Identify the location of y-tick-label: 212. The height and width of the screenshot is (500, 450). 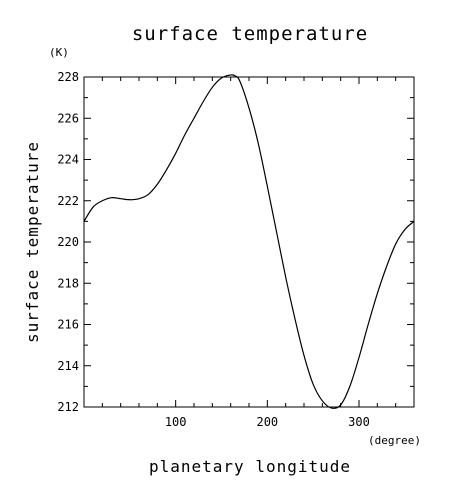
(68, 407).